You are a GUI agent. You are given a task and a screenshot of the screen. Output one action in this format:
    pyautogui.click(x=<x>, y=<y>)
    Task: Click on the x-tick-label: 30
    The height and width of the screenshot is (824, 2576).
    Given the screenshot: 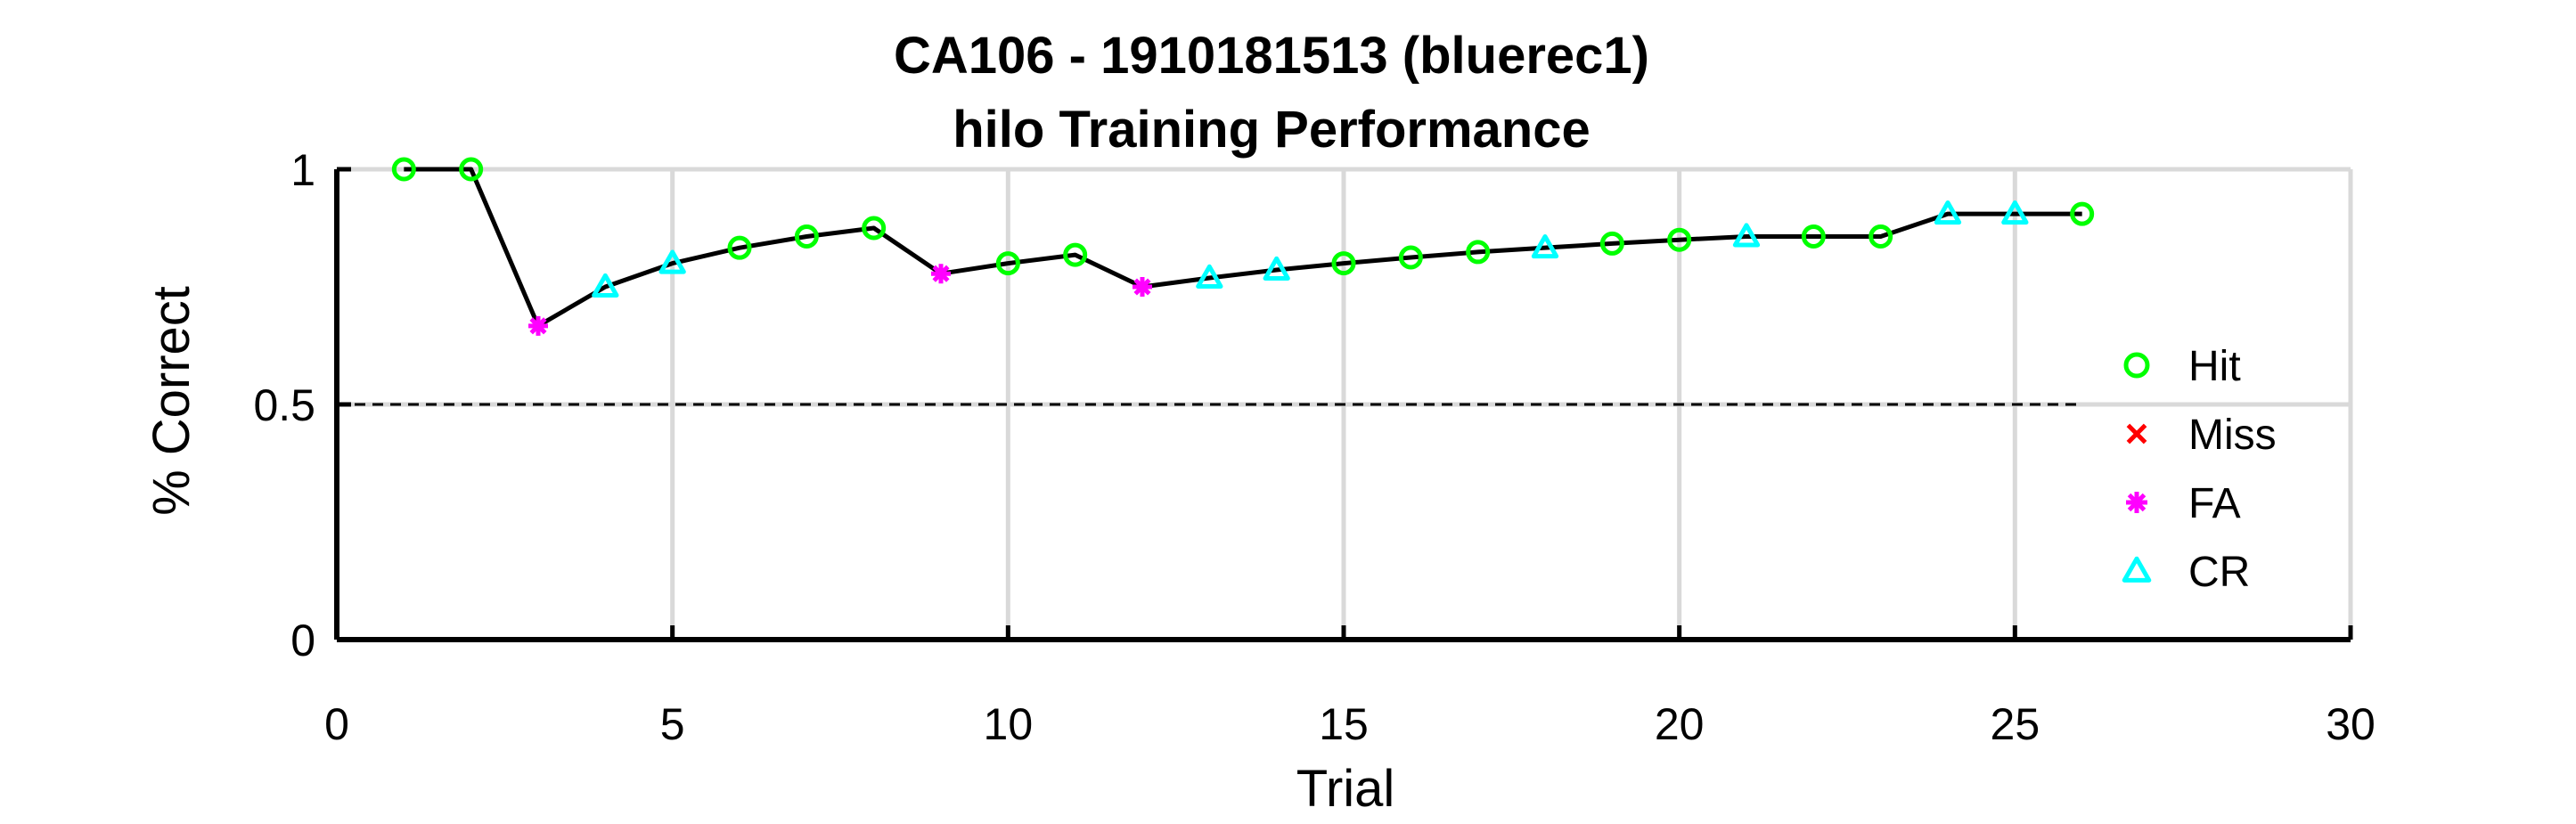 What is the action you would take?
    pyautogui.click(x=2351, y=724)
    